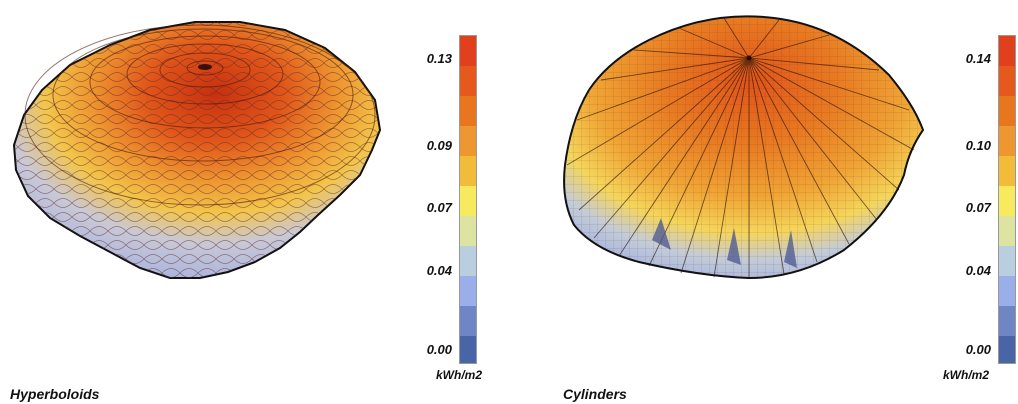 This screenshot has height=404, width=1018. What do you see at coordinates (595, 394) in the screenshot?
I see `panel-caption: Cylinders` at bounding box center [595, 394].